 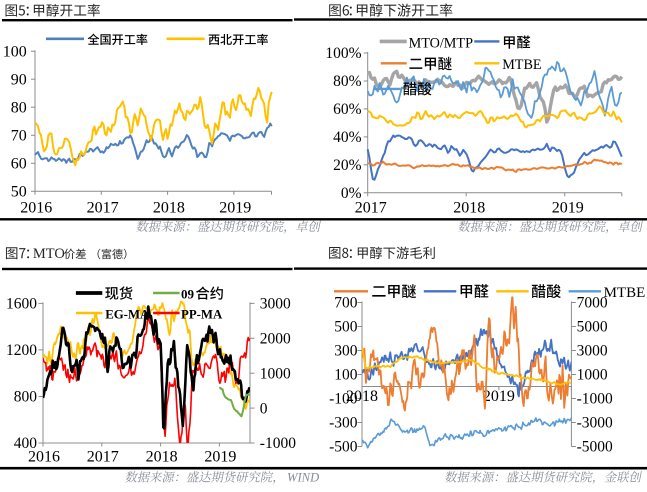 I want to click on svg-text: -500, so click(x=343, y=447).